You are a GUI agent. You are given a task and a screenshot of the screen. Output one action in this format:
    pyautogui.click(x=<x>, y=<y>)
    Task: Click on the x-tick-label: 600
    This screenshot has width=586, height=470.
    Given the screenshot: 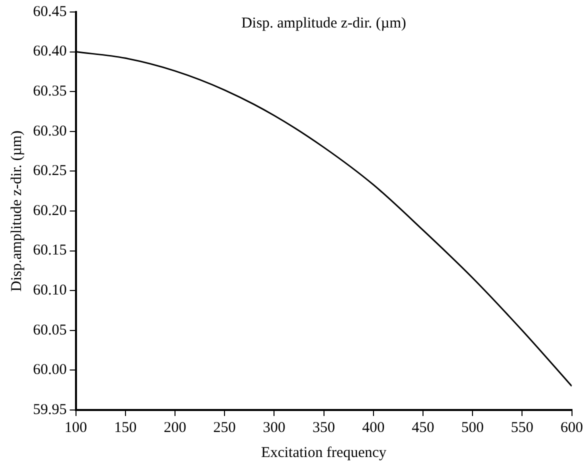 What is the action you would take?
    pyautogui.click(x=571, y=428)
    